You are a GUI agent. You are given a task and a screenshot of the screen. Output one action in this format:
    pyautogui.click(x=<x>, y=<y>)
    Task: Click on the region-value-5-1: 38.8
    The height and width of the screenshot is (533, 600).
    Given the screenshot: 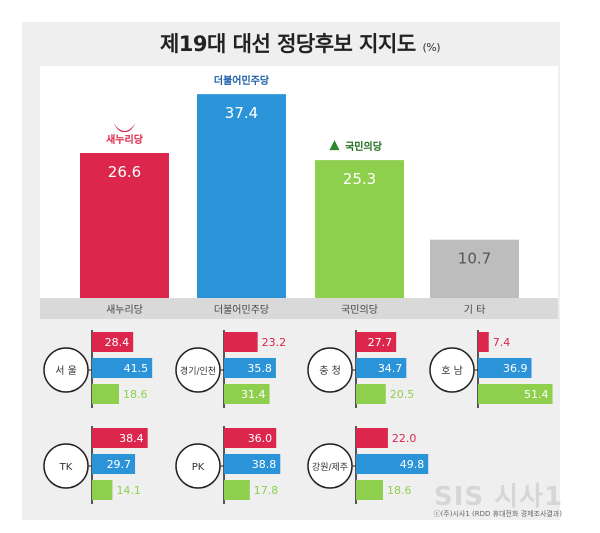 What is the action you would take?
    pyautogui.click(x=264, y=464)
    